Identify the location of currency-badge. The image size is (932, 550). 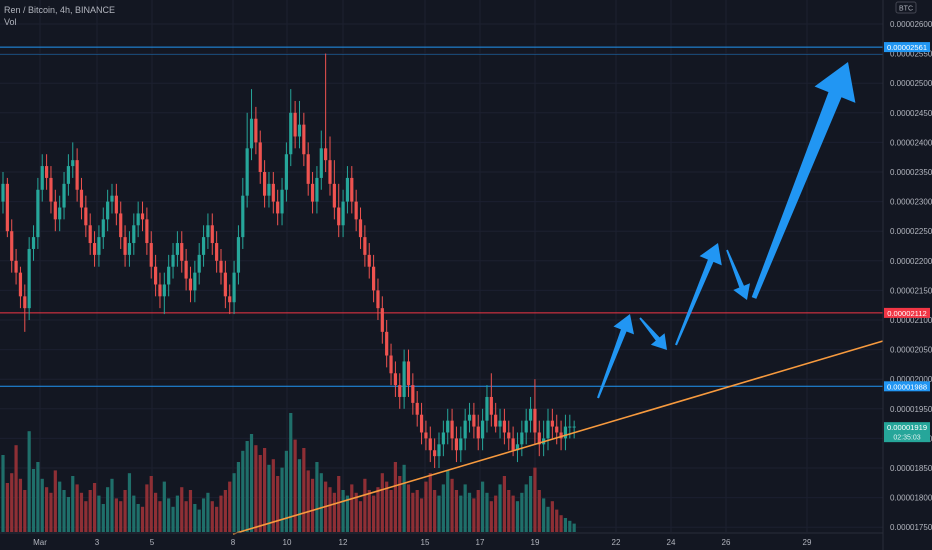
(906, 7).